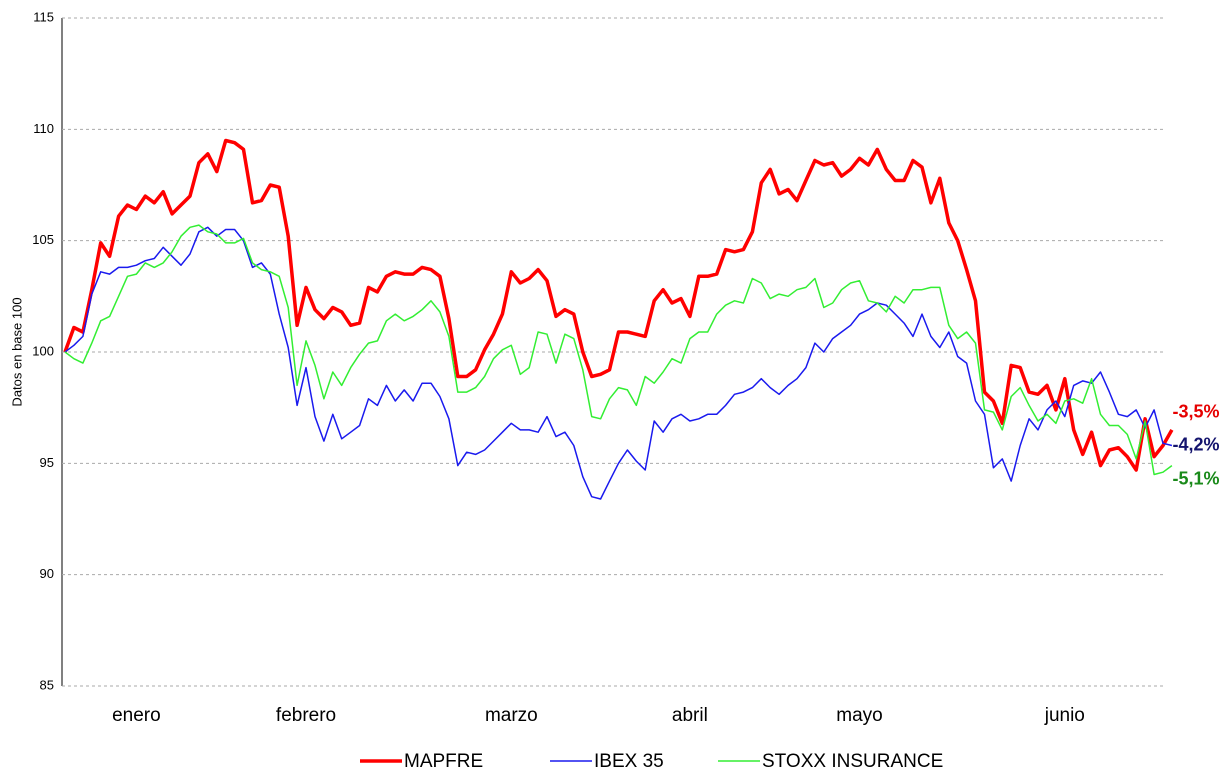  What do you see at coordinates (306, 715) in the screenshot?
I see `x-tick-label: febrero` at bounding box center [306, 715].